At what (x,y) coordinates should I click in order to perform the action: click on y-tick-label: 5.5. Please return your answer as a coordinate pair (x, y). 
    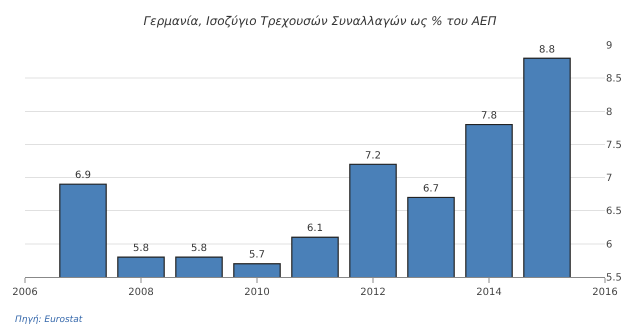
    Looking at the image, I should click on (614, 278).